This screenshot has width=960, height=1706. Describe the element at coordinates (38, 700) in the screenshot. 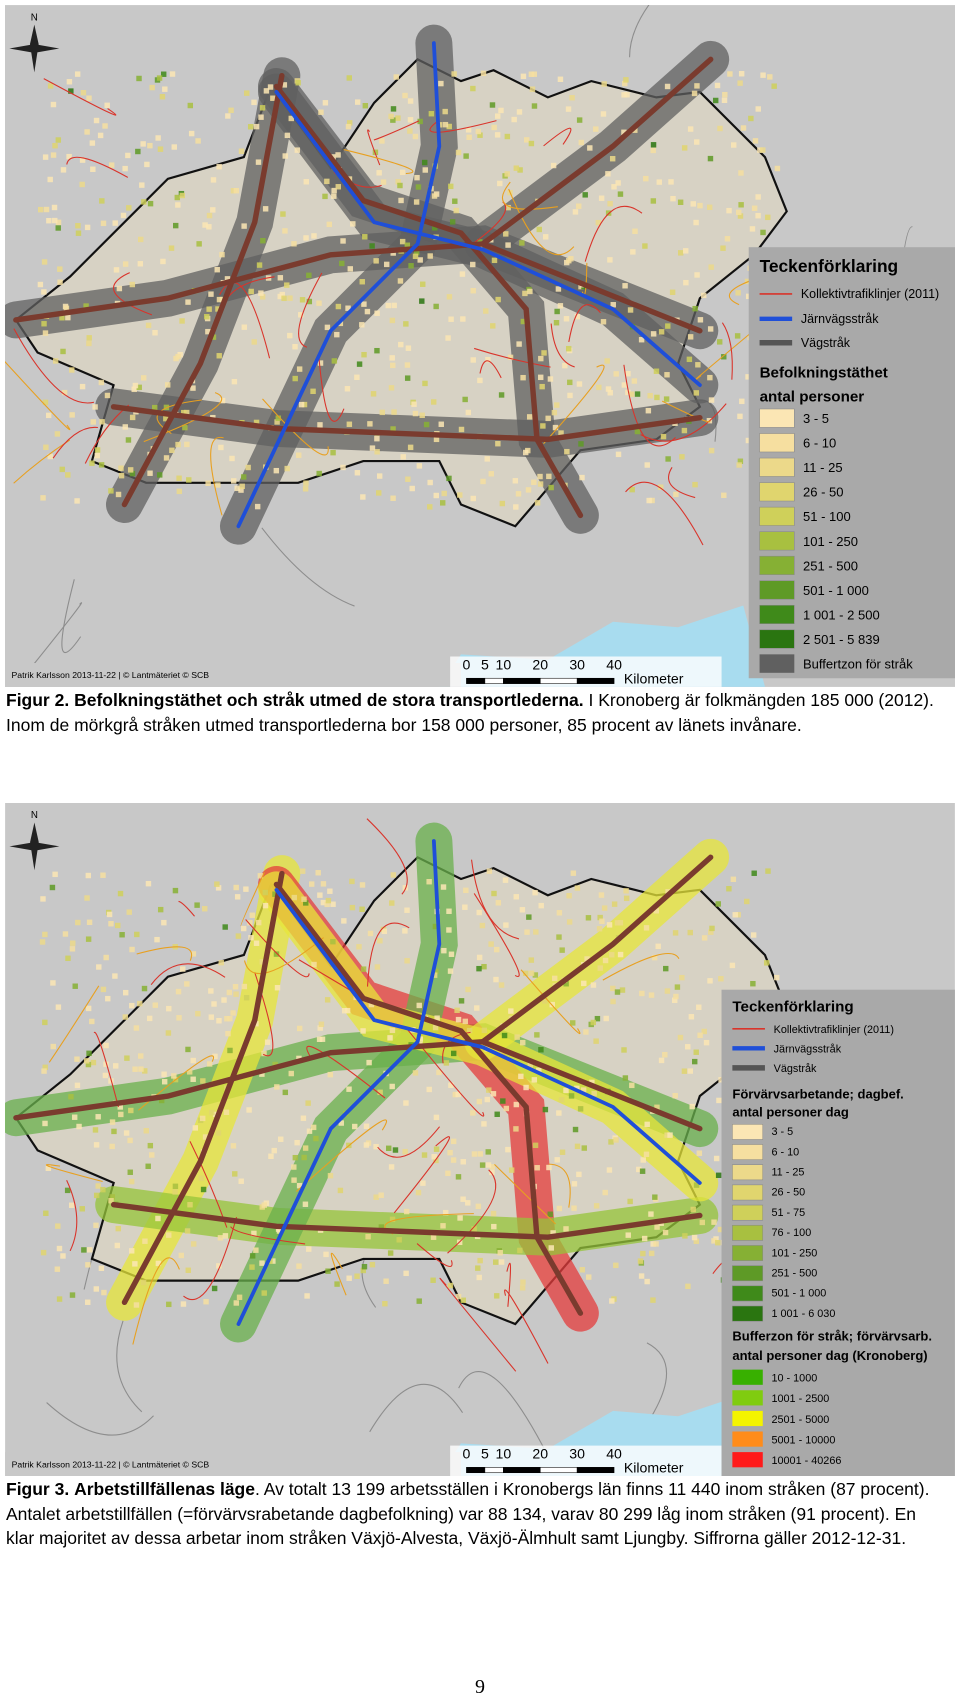

I see `caption-label: Figur 2.` at that location.